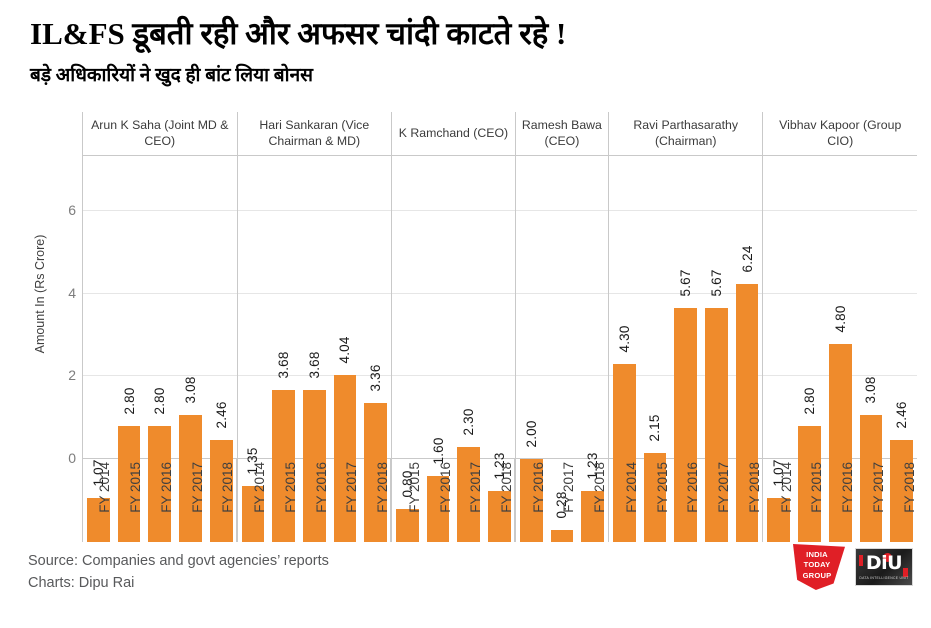 The image size is (931, 628). What do you see at coordinates (817, 565) in the screenshot?
I see `logo-line-today: TODAY` at bounding box center [817, 565].